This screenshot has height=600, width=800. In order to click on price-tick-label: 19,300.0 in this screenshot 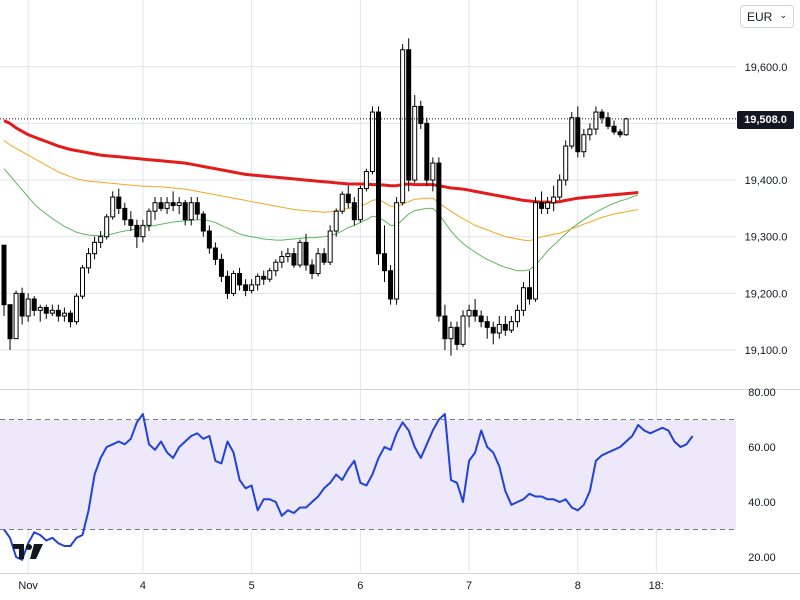, I will do `click(766, 238)`.